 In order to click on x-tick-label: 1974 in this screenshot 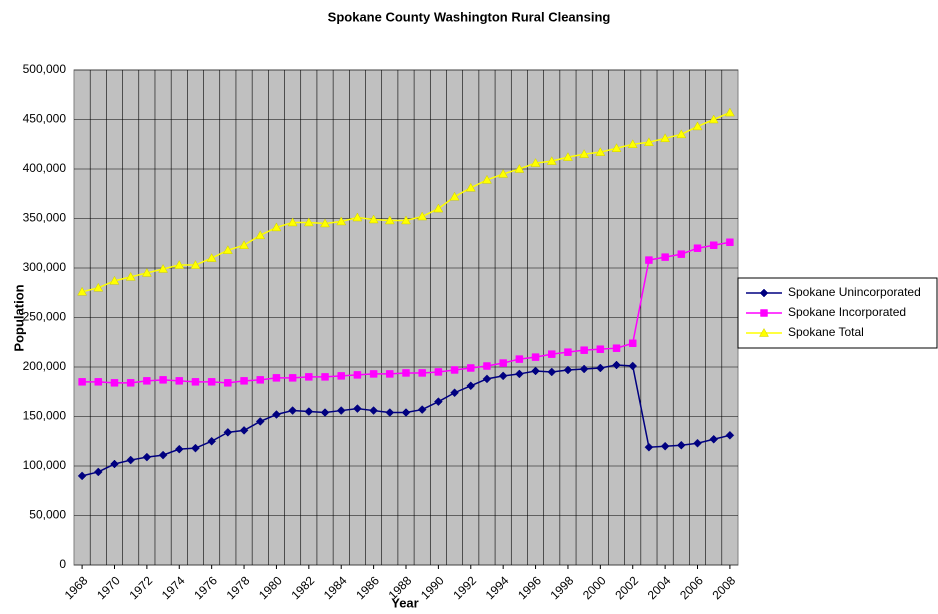, I will do `click(173, 587)`.